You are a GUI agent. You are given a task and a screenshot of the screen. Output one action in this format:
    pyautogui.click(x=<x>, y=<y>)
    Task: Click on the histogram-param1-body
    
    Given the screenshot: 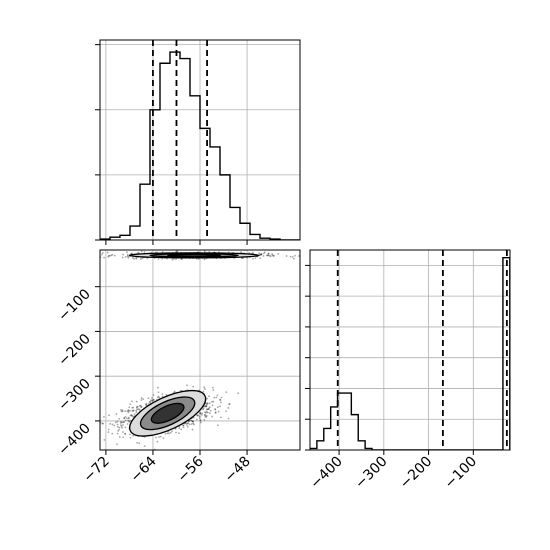 What is the action you would take?
    pyautogui.click(x=200, y=145)
    